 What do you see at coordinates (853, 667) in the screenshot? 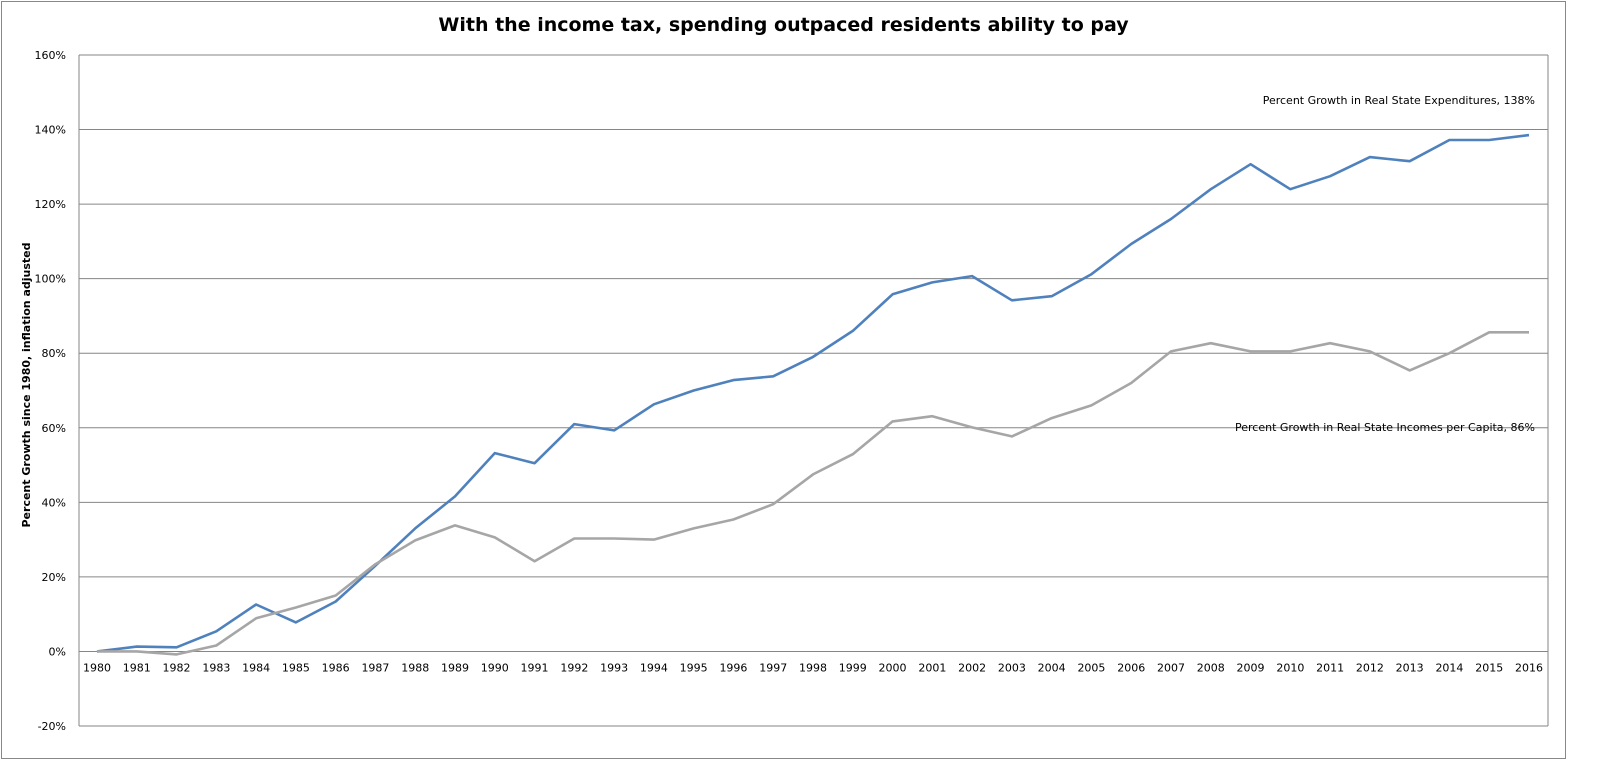
I see `x-tick-label: 1999` at bounding box center [853, 667].